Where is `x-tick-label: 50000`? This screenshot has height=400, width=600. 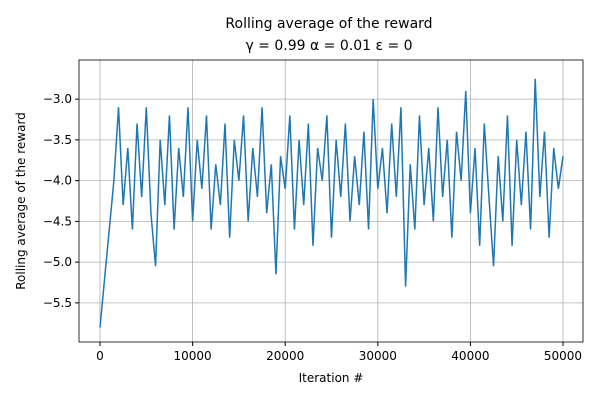
x-tick-label: 50000 is located at coordinates (563, 356).